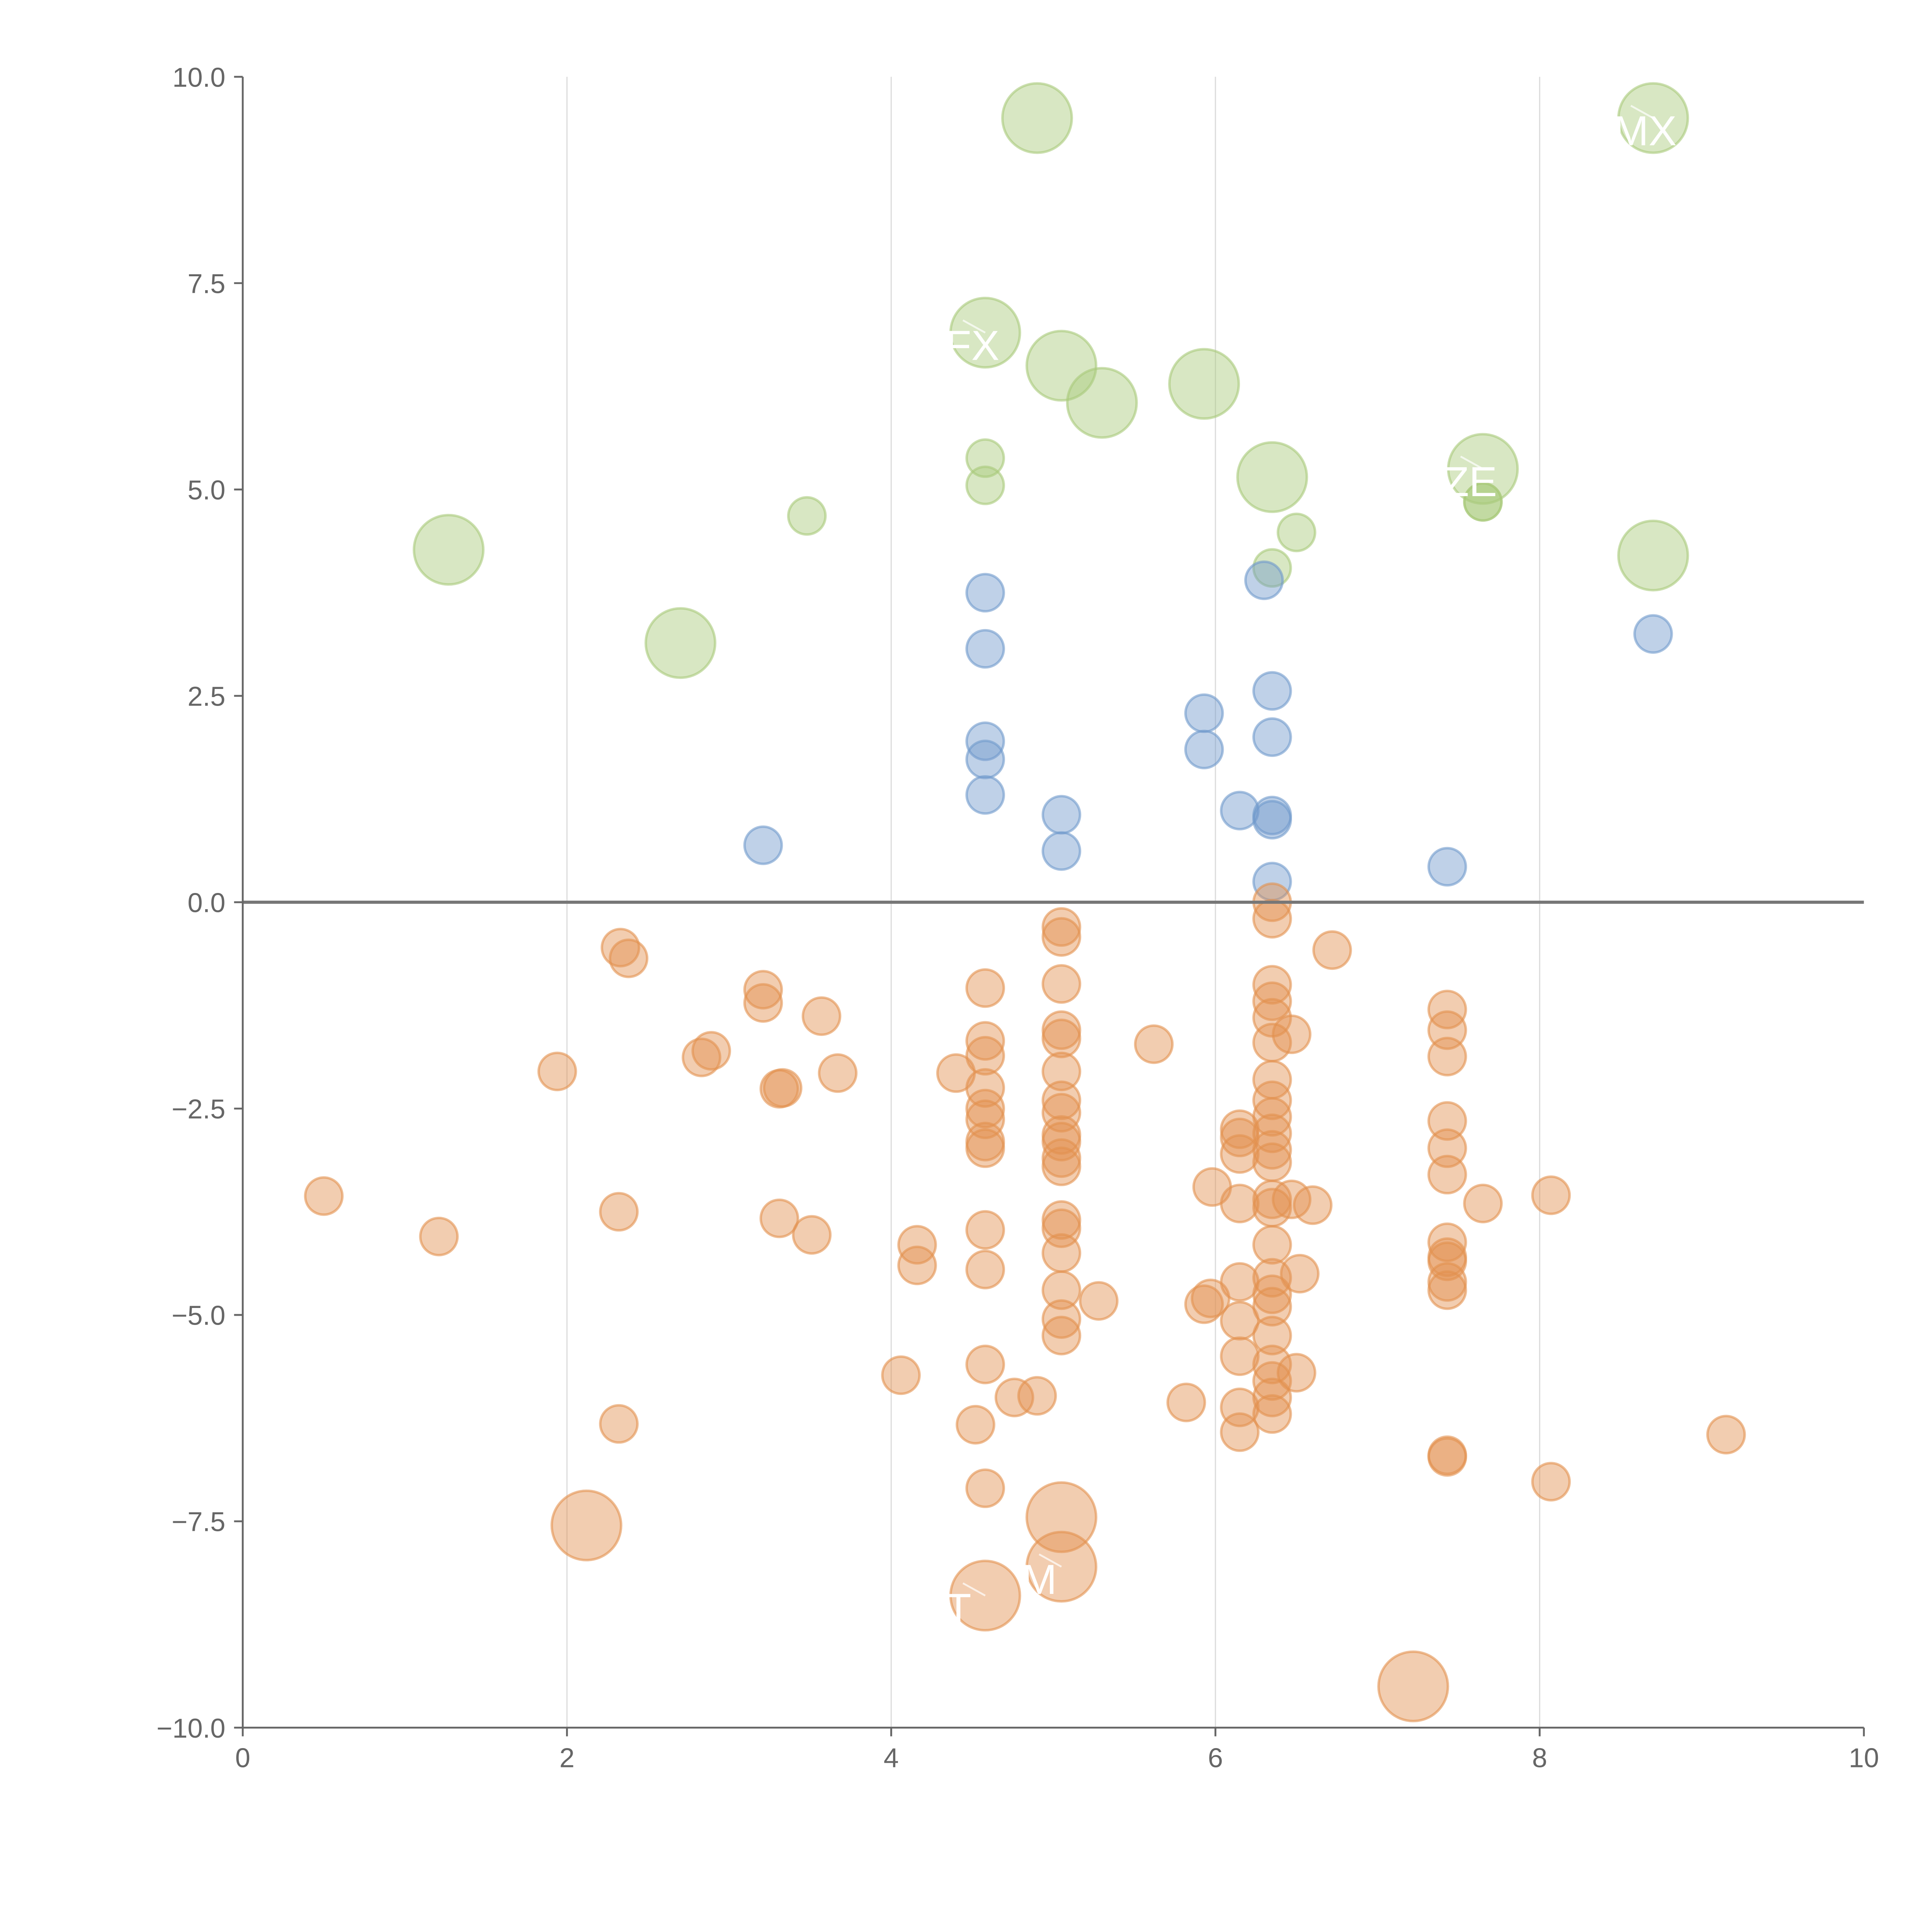 This screenshot has height=1932, width=1932. What do you see at coordinates (1864, 1758) in the screenshot?
I see `x-tick-label: 10` at bounding box center [1864, 1758].